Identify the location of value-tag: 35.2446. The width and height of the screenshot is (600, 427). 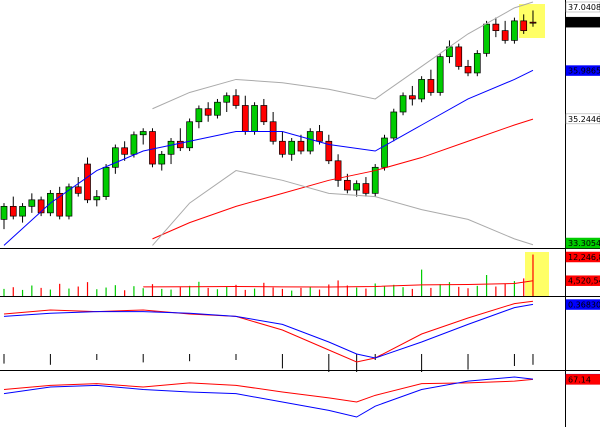
(584, 119).